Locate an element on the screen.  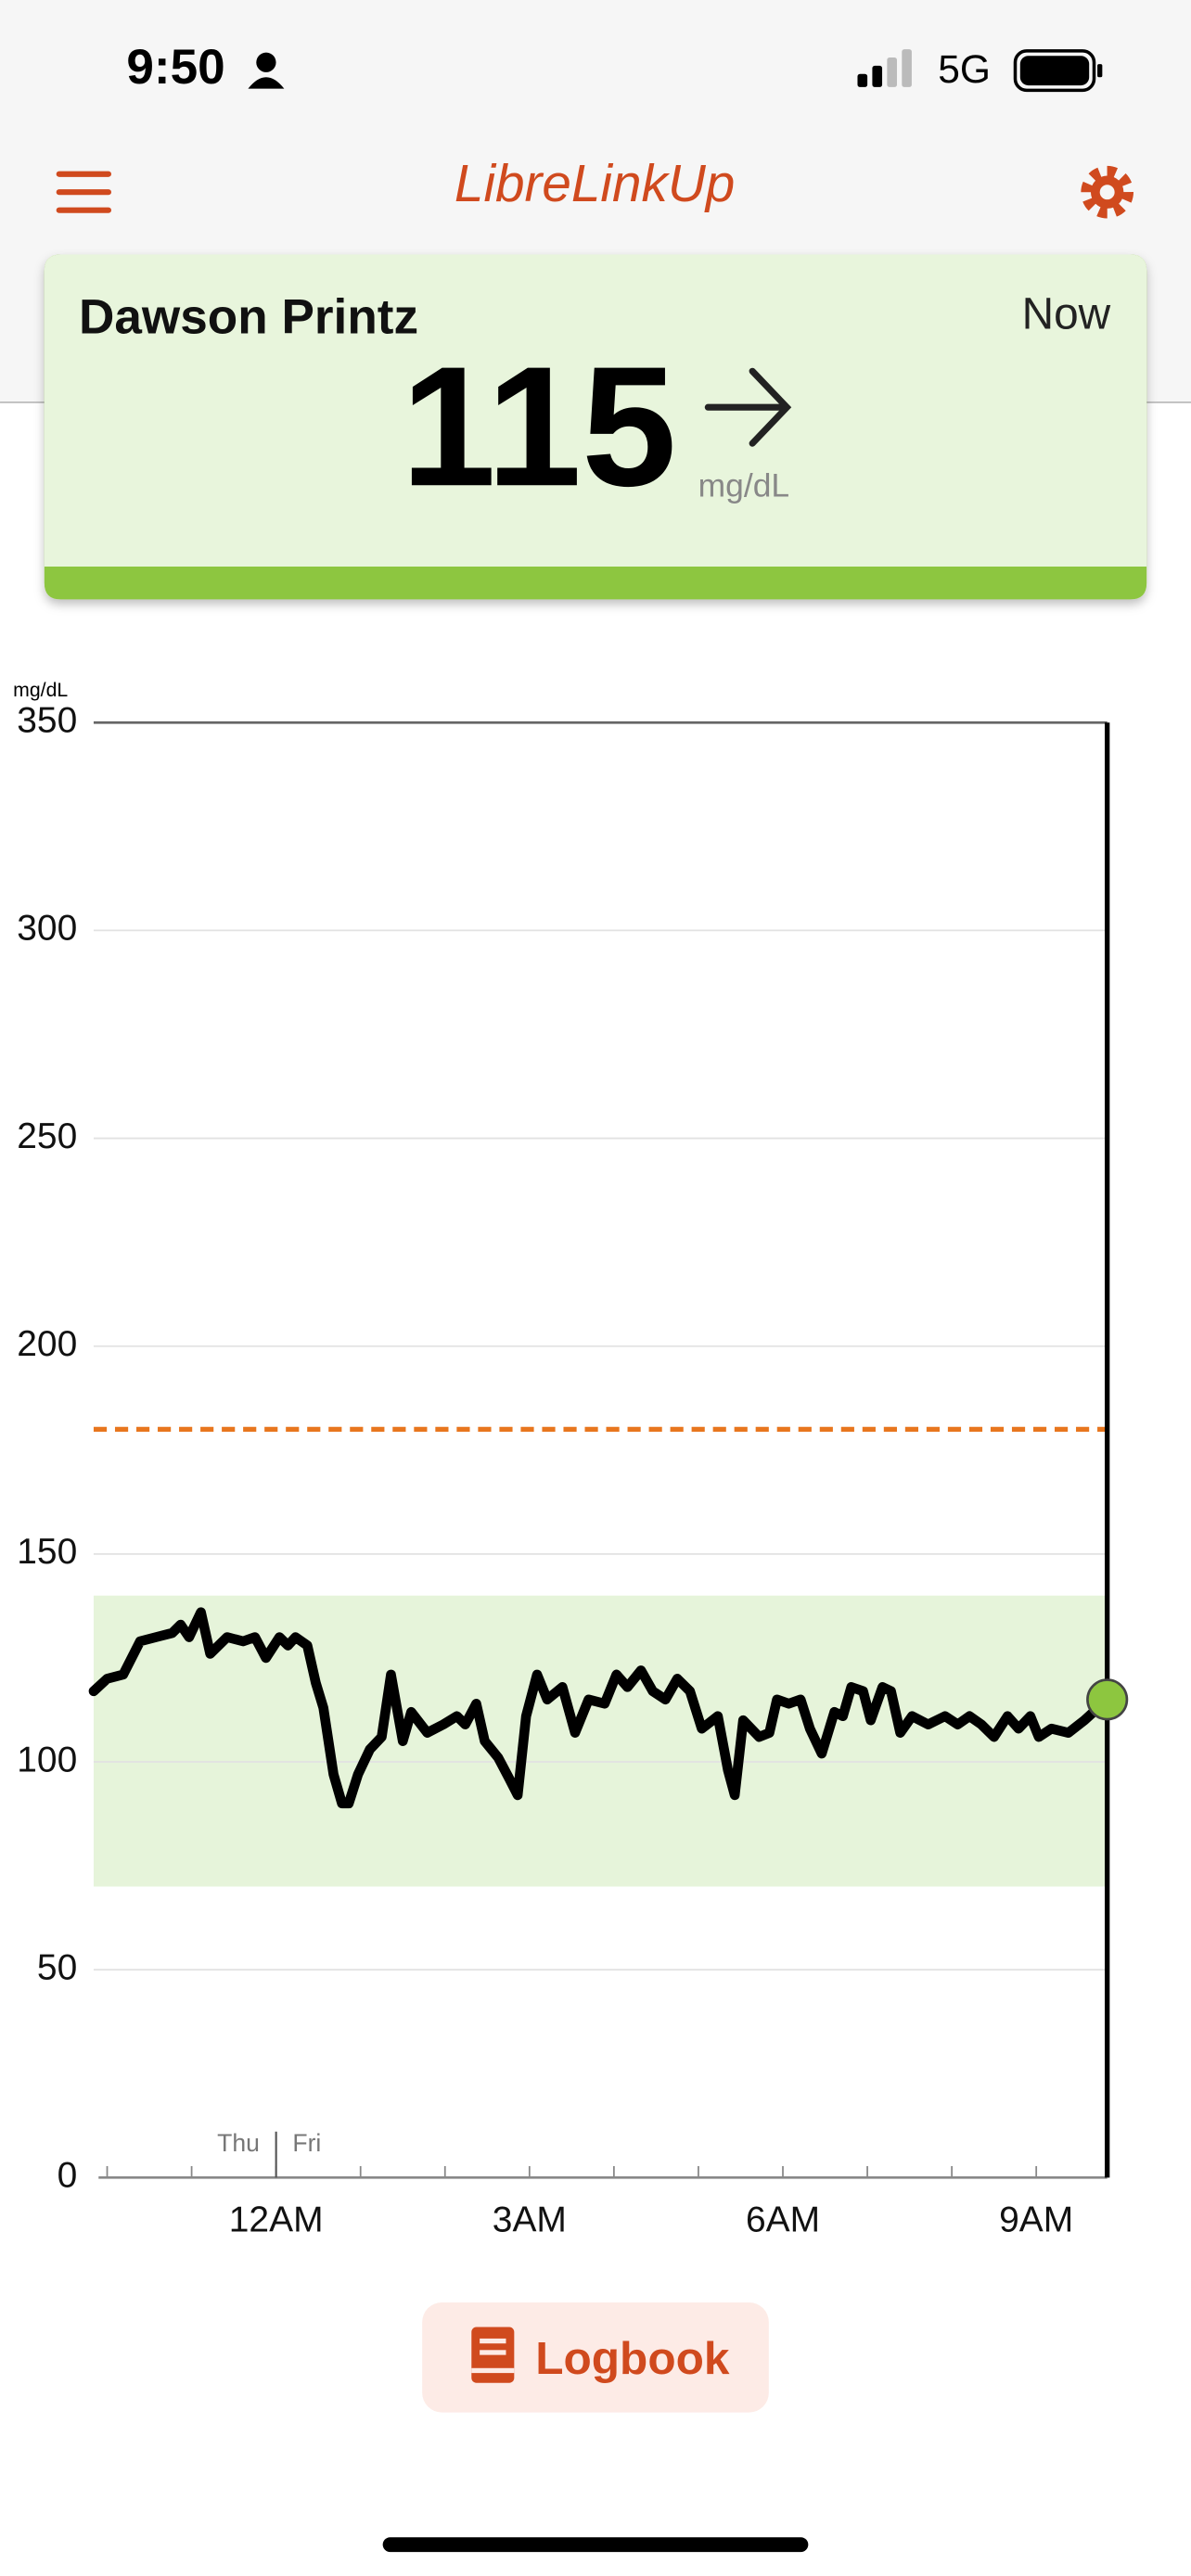
patient-name: Dawson Printz is located at coordinates (248, 316).